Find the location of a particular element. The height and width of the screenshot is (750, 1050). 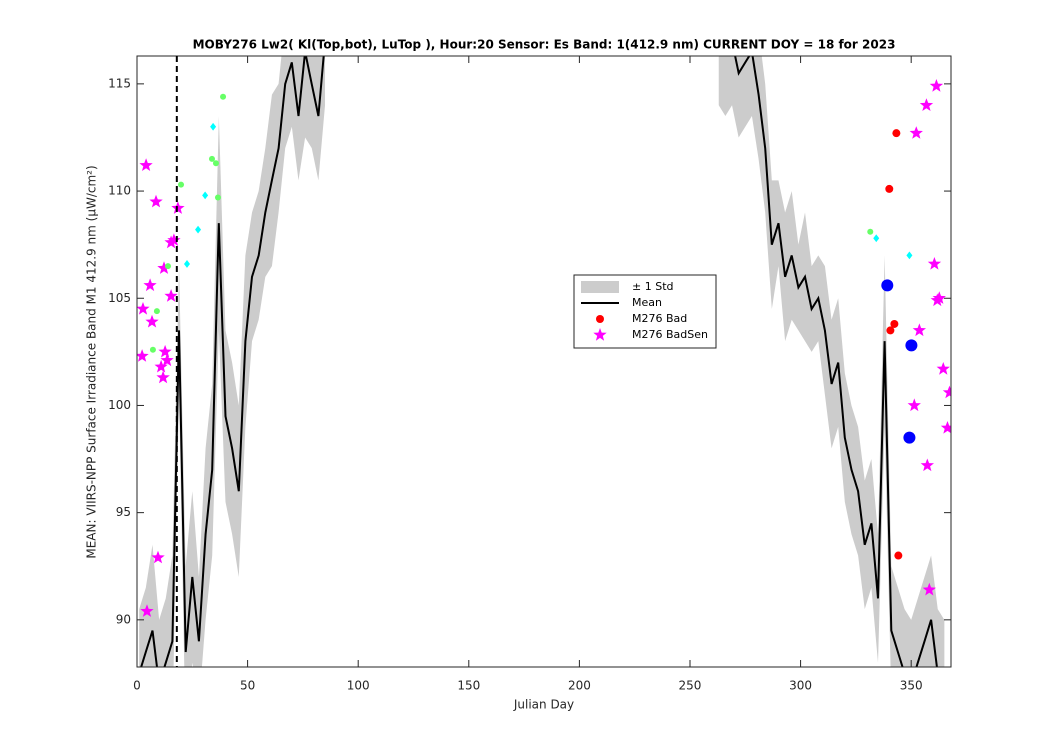

legend-label: M276 BadSen is located at coordinates (670, 334).